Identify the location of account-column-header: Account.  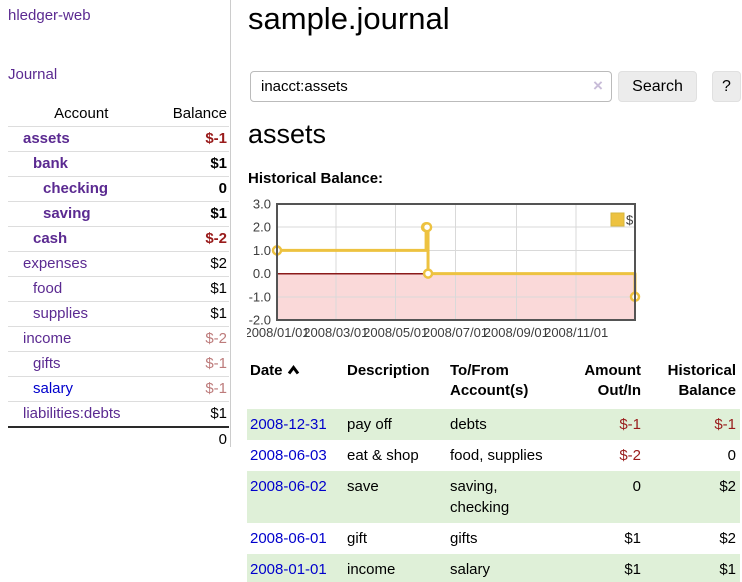
(81, 113).